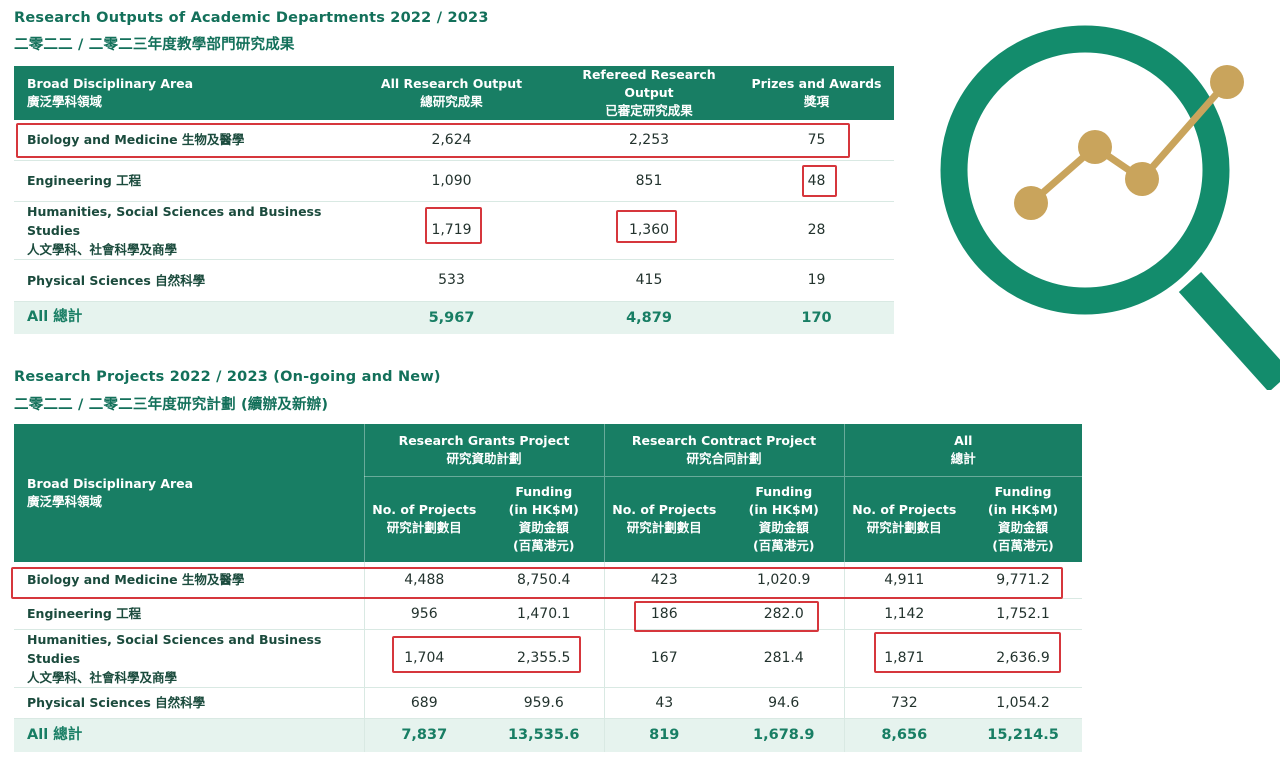 The height and width of the screenshot is (759, 1280). What do you see at coordinates (483, 450) in the screenshot?
I see `header-grants: Research Grants Project 研究資助計劃` at bounding box center [483, 450].